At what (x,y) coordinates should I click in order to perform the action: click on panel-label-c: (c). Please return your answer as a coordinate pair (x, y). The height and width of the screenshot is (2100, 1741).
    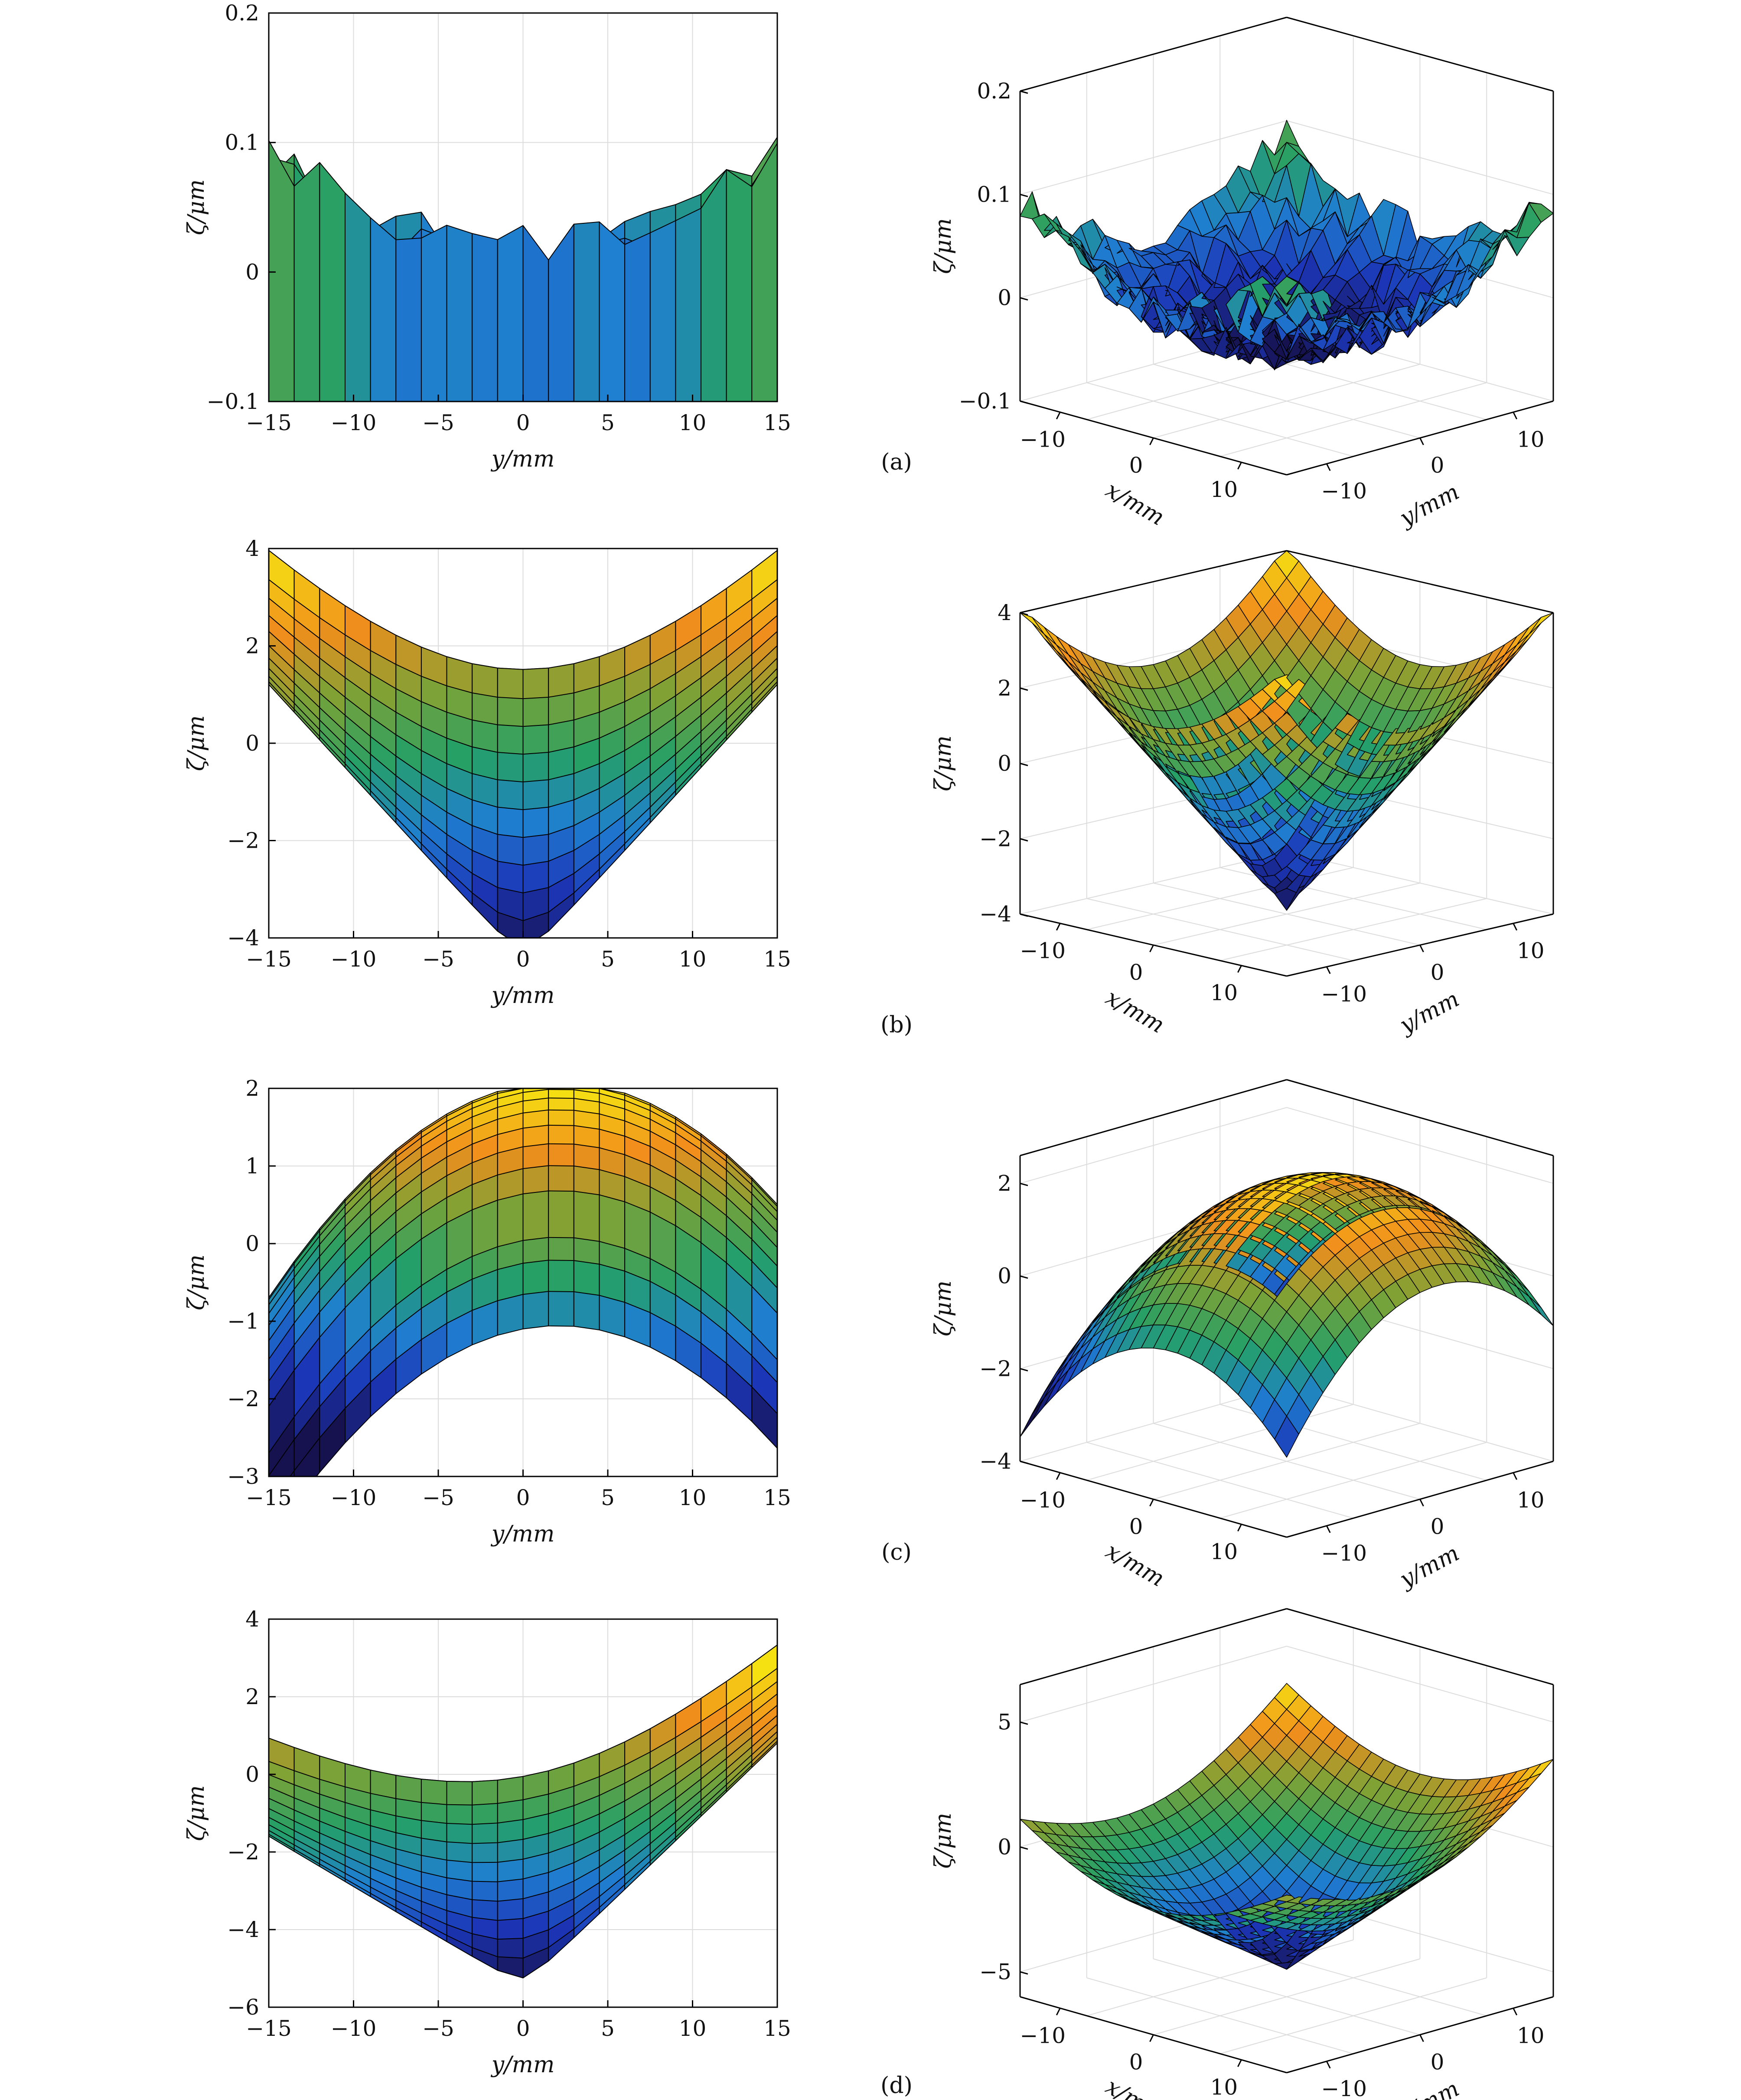
    Looking at the image, I should click on (896, 1552).